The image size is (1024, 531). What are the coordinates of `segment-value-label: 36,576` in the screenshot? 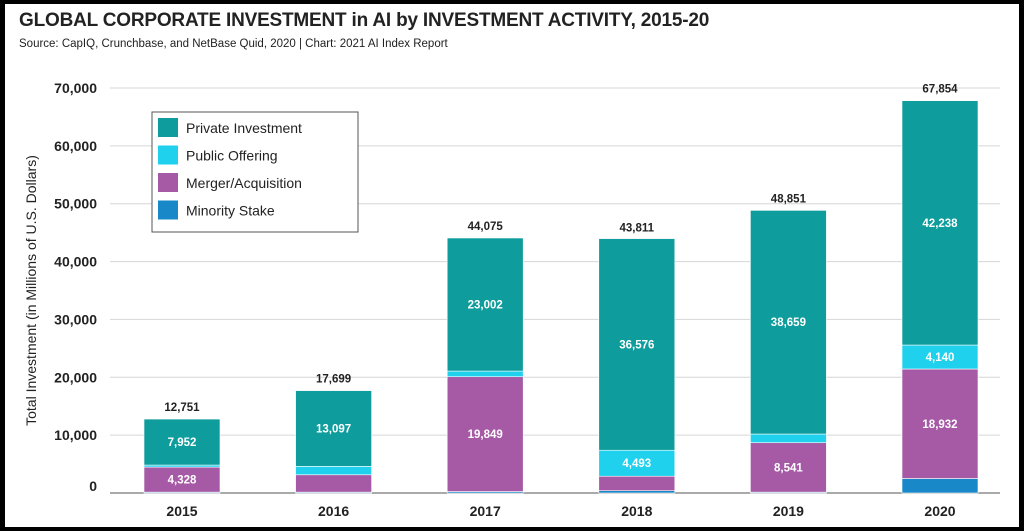 It's located at (636, 345).